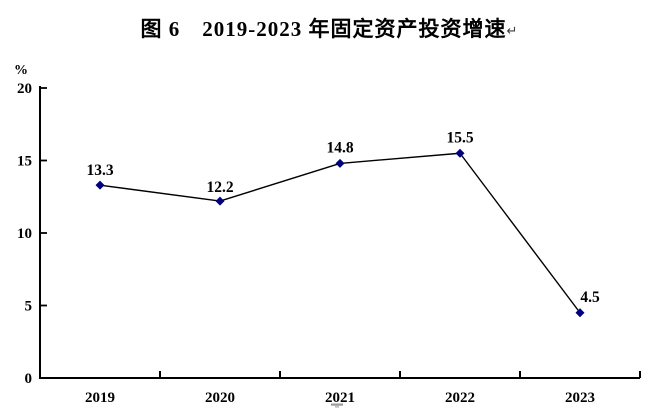 This screenshot has height=410, width=658. What do you see at coordinates (100, 398) in the screenshot?
I see `x-axis-tick-label: 2019` at bounding box center [100, 398].